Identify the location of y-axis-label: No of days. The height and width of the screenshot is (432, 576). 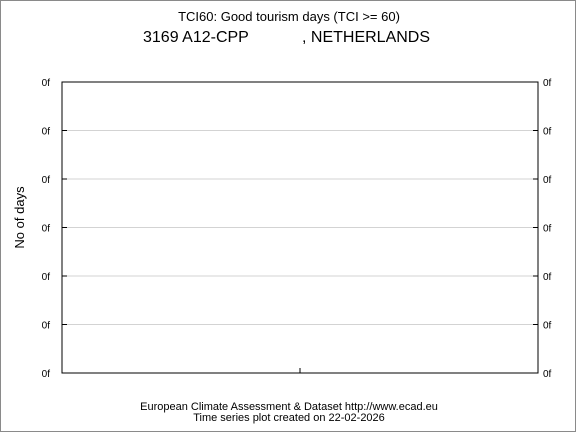
(19, 217).